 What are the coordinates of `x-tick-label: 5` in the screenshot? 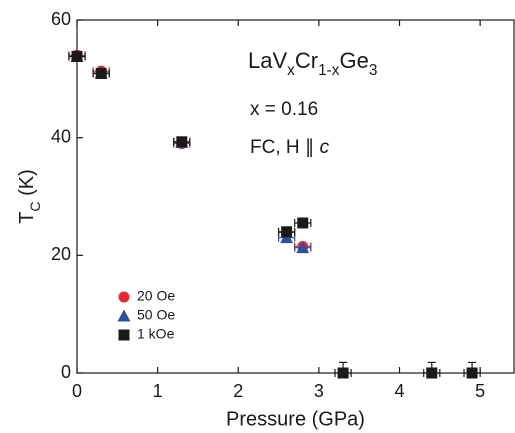 It's located at (480, 391).